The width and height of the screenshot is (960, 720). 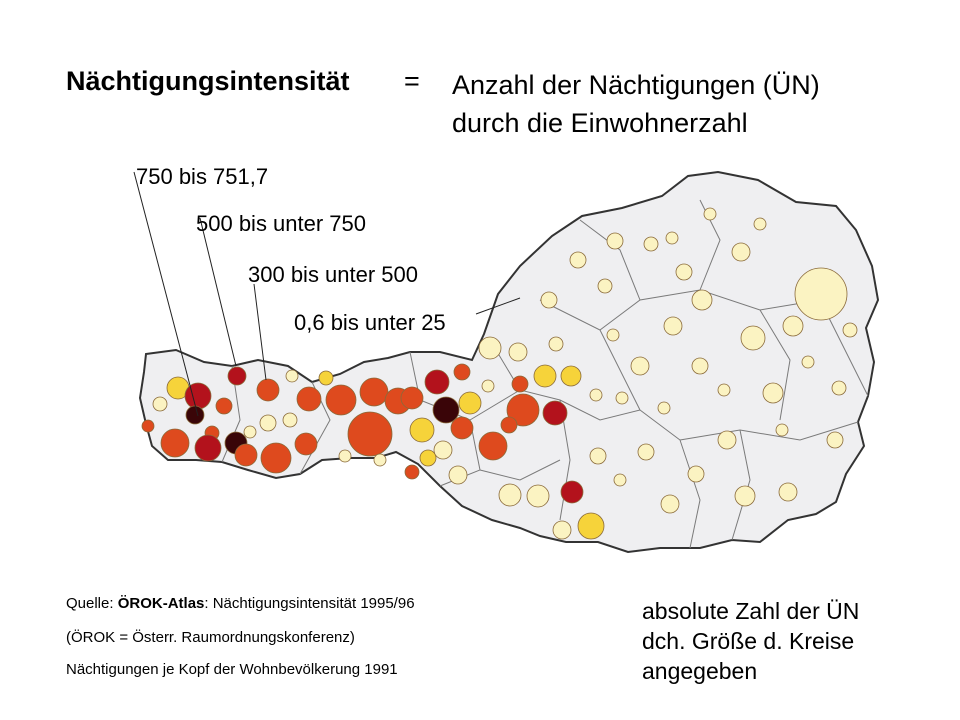 What do you see at coordinates (333, 274) in the screenshot?
I see `legend-label-upper-mid: 300 bis unter 500` at bounding box center [333, 274].